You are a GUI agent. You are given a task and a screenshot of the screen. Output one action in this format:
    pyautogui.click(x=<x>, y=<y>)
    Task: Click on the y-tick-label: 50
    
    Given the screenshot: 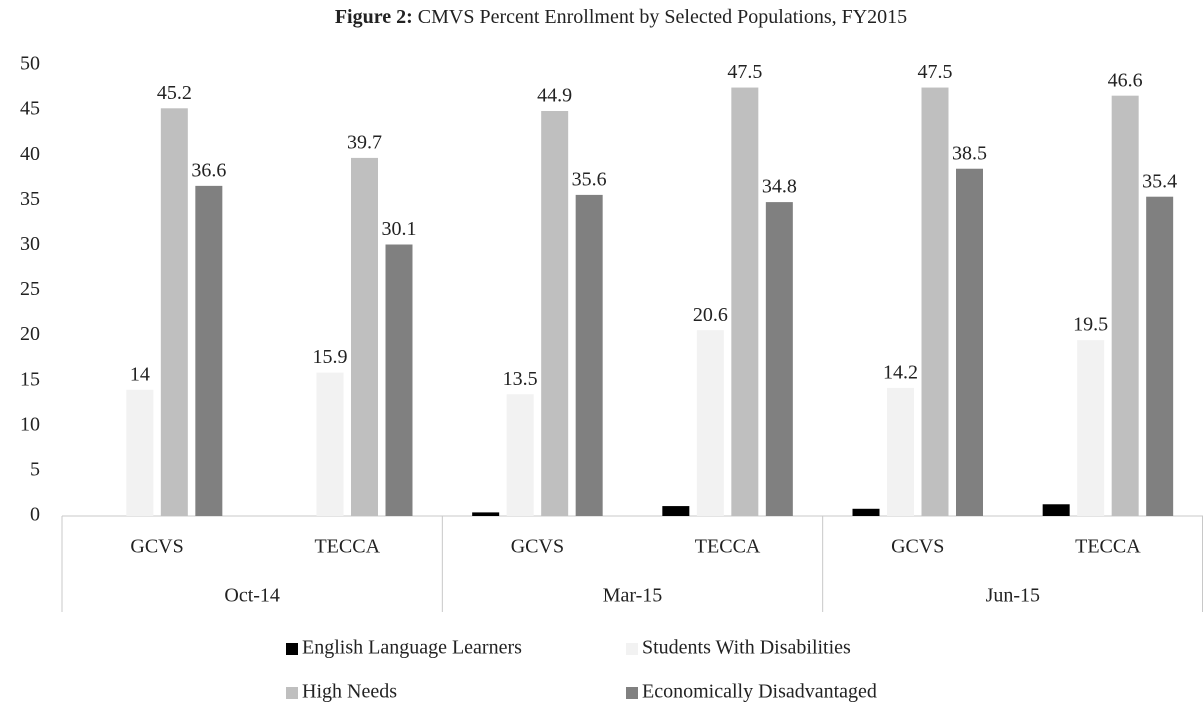 What is the action you would take?
    pyautogui.click(x=30, y=64)
    